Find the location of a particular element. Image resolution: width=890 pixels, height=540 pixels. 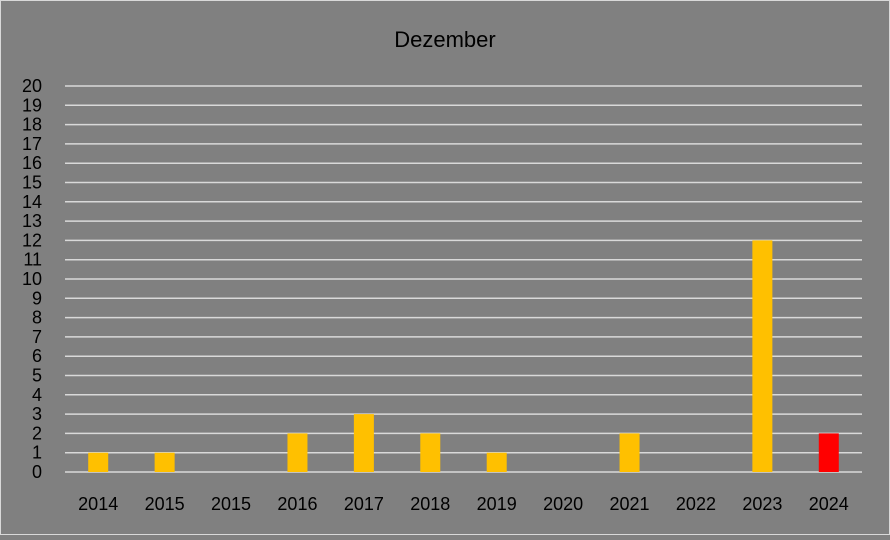

x-tick-label: 2020 is located at coordinates (563, 504).